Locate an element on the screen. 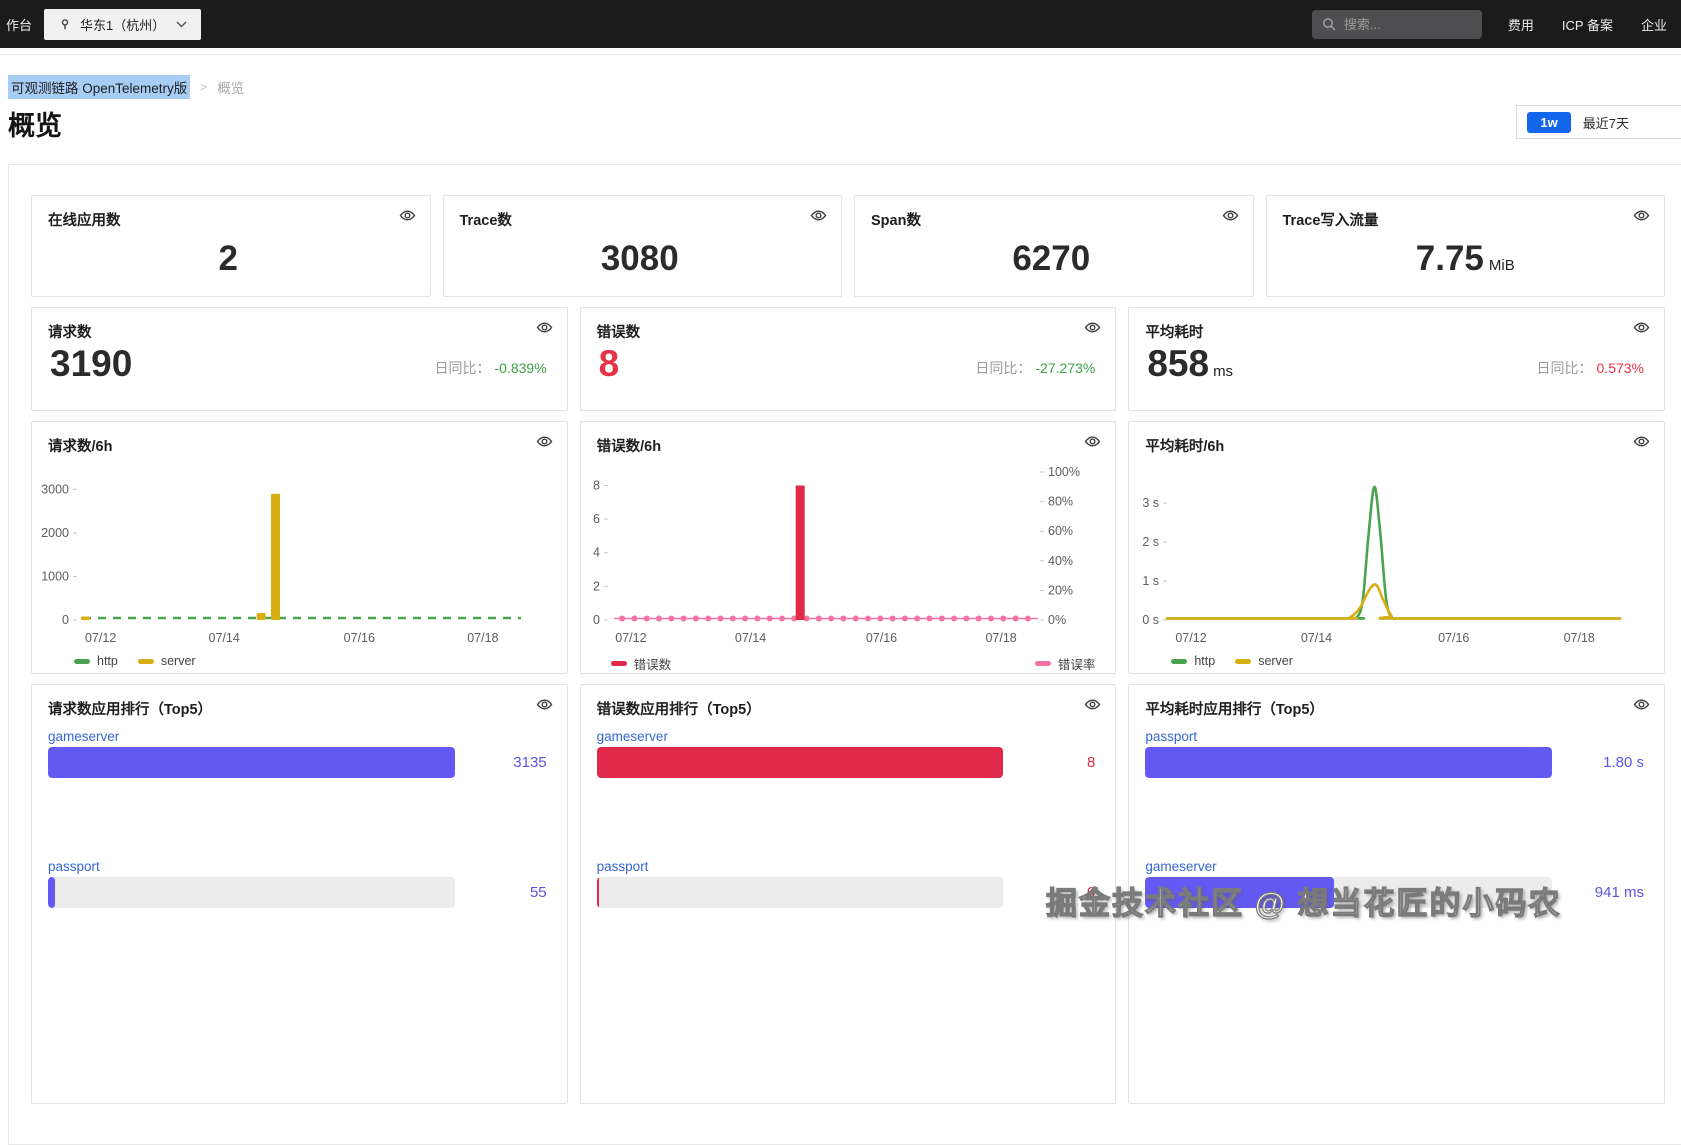  stat-value: 6270 is located at coordinates (1051, 259).